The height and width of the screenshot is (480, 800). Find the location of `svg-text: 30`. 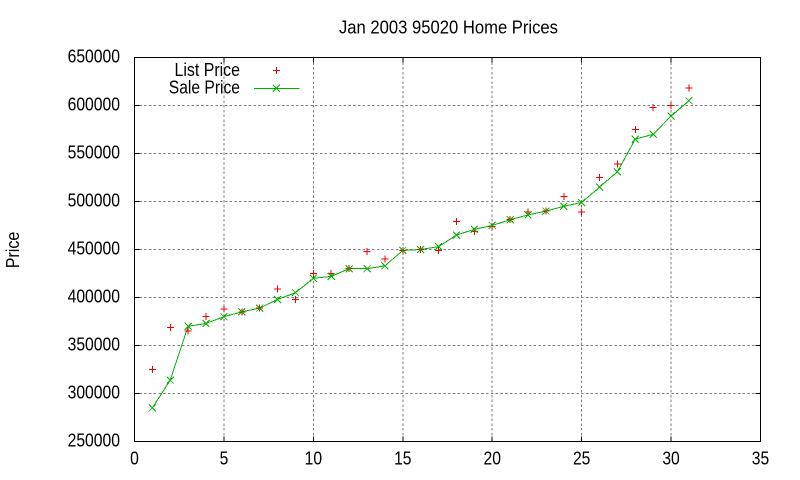

svg-text: 30 is located at coordinates (670, 459).